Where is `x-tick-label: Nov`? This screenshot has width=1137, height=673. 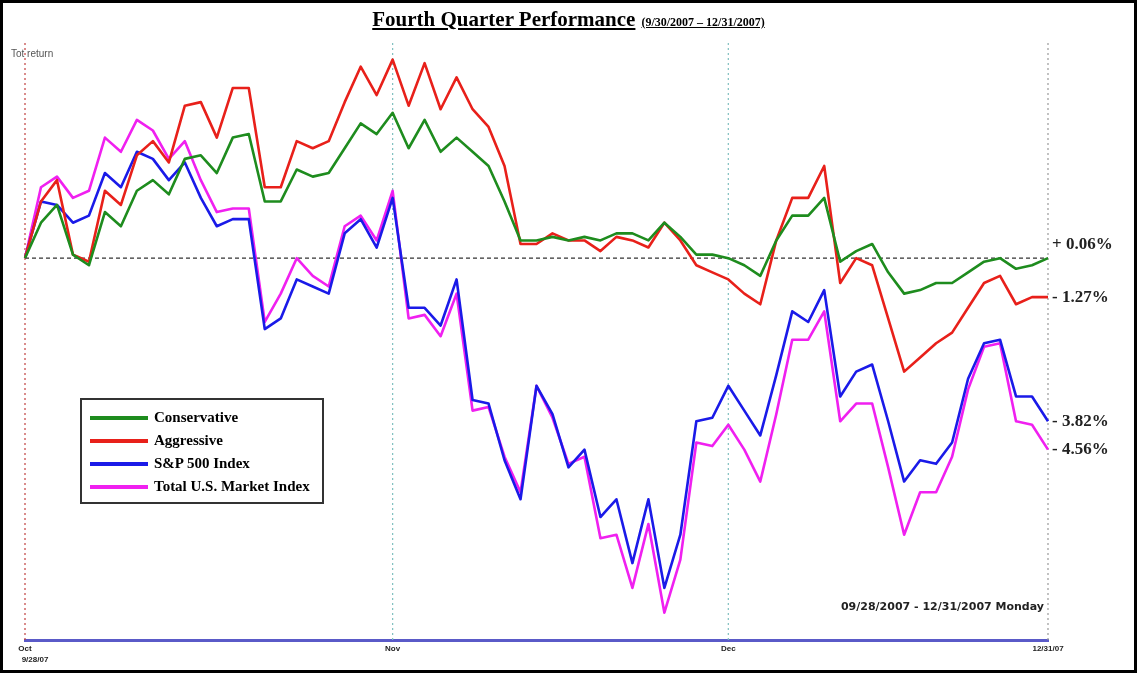
x-tick-label: Nov is located at coordinates (393, 649).